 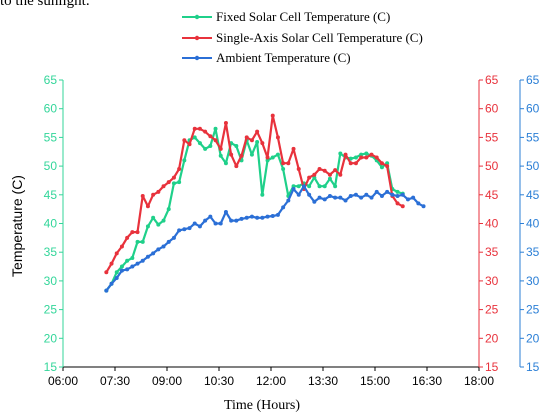 I want to click on legend-item-single-axis: Single-Axis Solar Cell Temperature (C), so click(x=302, y=37).